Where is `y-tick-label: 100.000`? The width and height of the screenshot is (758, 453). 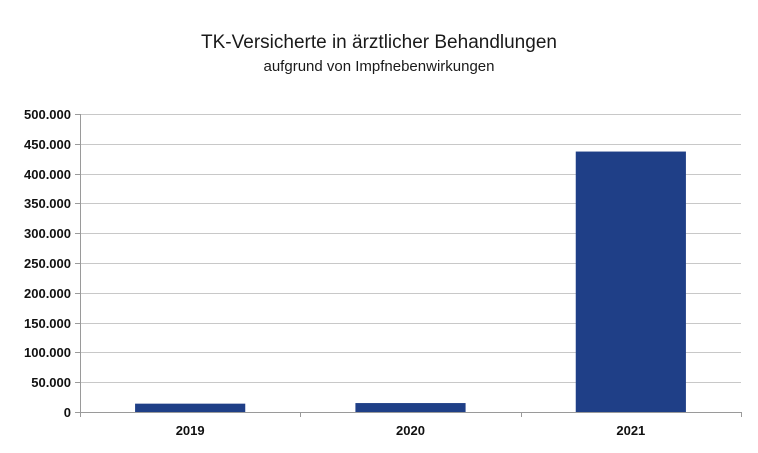
y-tick-label: 100.000 is located at coordinates (47, 352).